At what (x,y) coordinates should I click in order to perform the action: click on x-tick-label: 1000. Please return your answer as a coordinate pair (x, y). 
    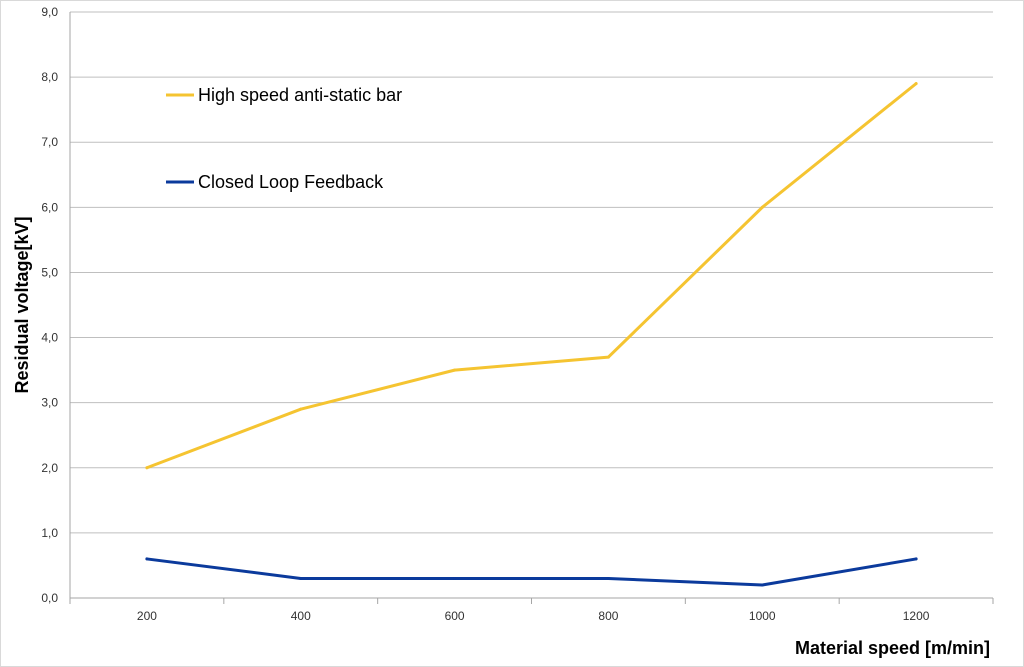
    Looking at the image, I should click on (762, 616).